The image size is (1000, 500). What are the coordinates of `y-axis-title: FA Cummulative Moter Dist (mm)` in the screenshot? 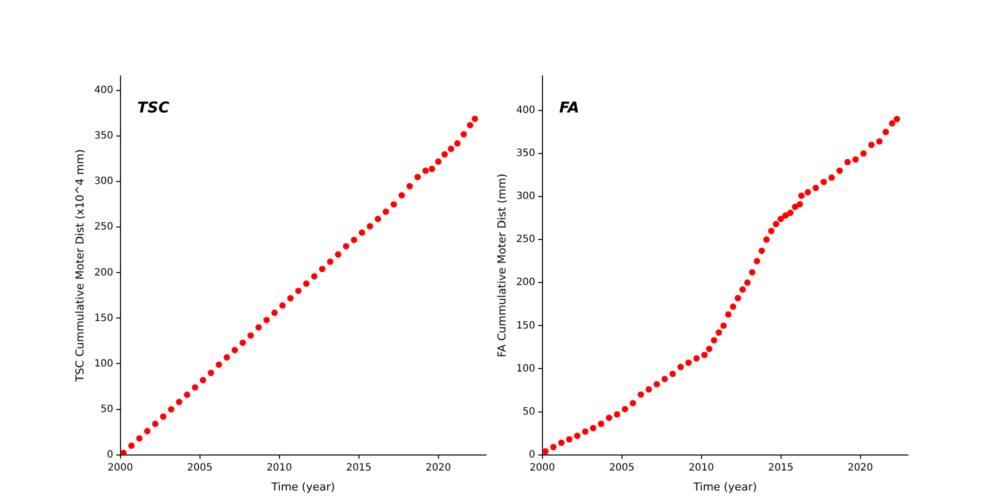 It's located at (501, 266).